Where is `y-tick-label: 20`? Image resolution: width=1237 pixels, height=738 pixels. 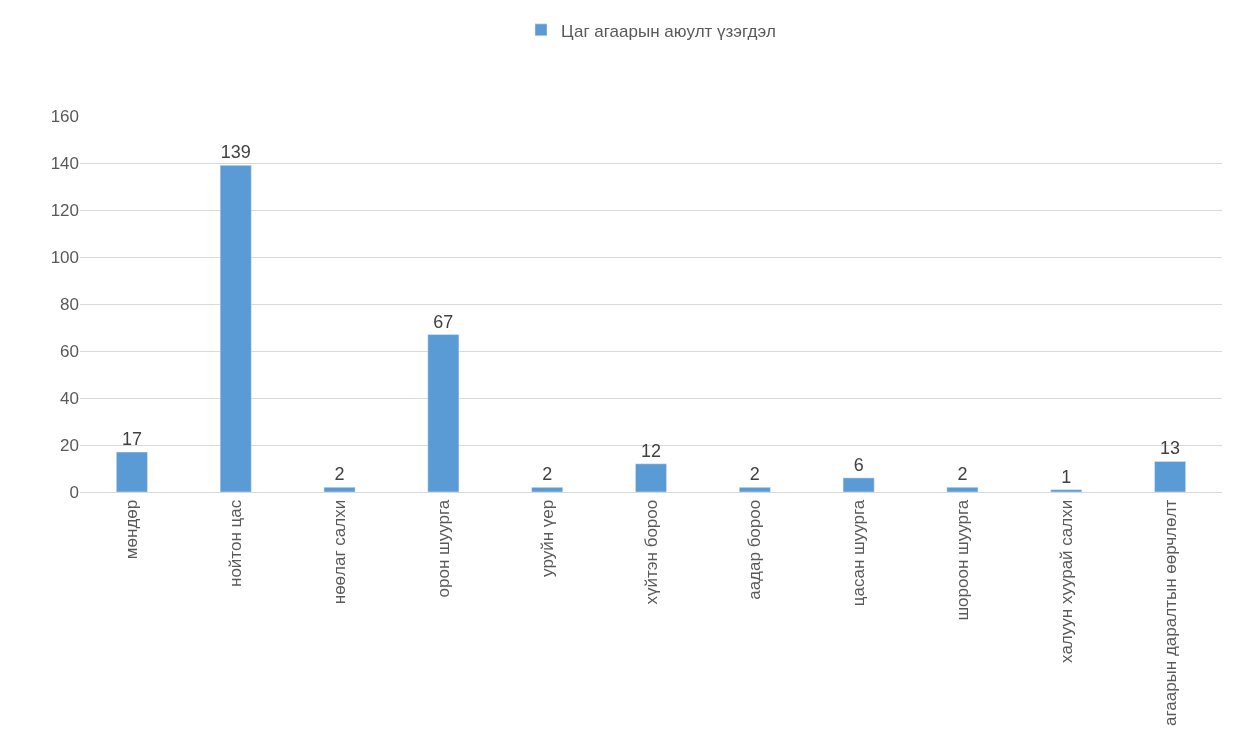
y-tick-label: 20 is located at coordinates (69, 445).